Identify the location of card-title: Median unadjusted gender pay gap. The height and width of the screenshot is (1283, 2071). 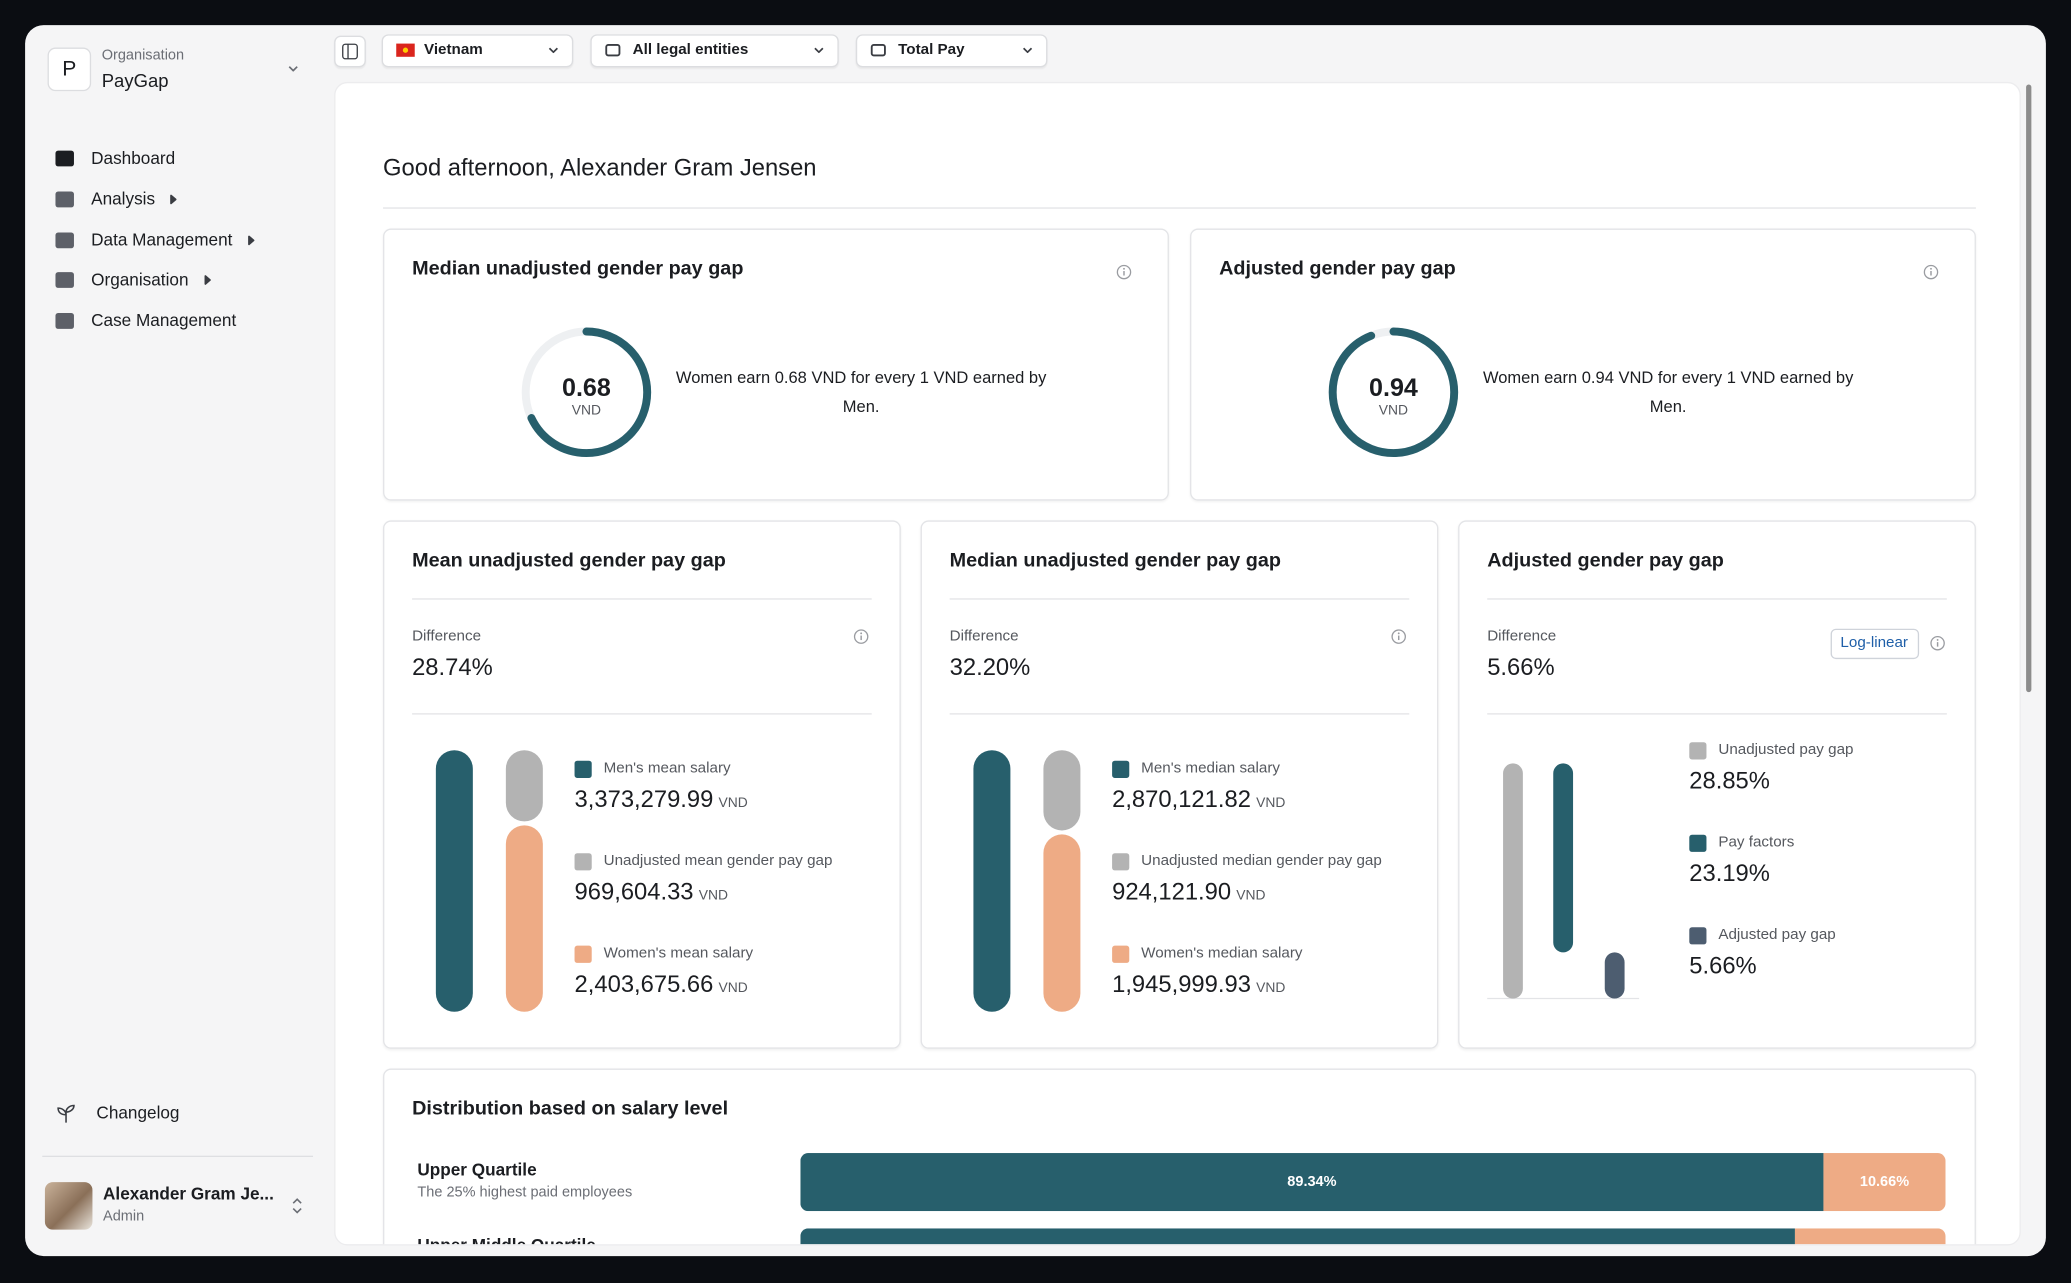
(1115, 560).